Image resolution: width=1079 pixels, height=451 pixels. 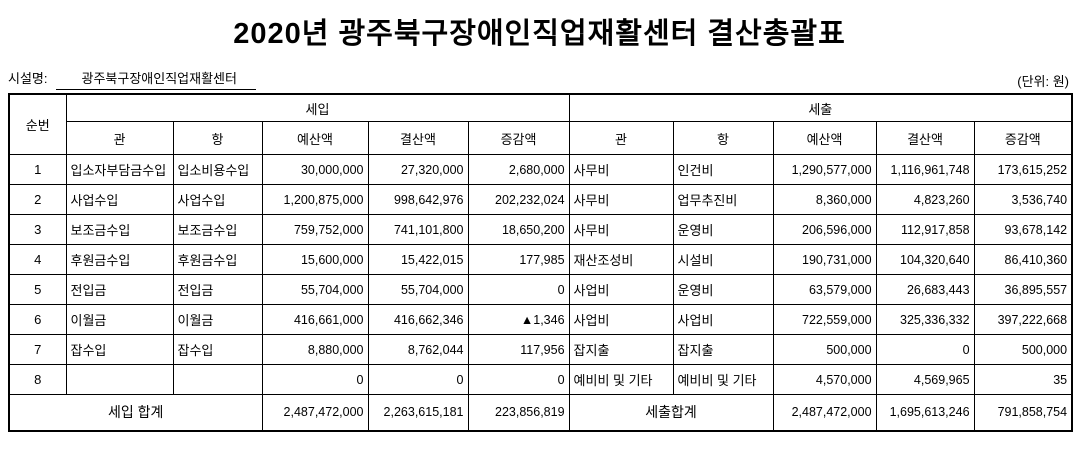 I want to click on row-seq: 2, so click(x=37, y=199).